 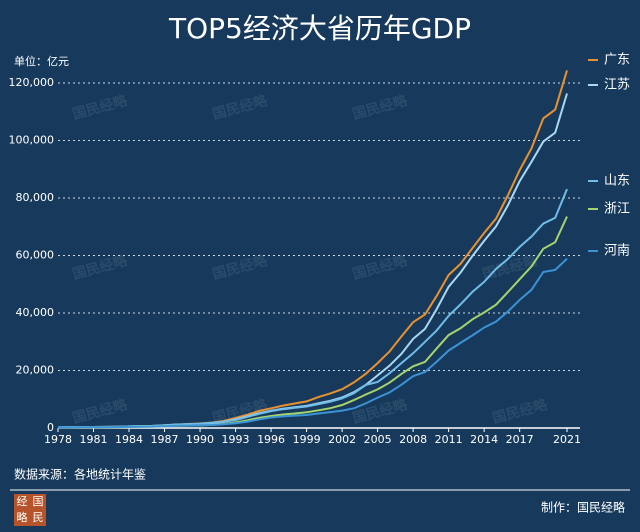 What do you see at coordinates (583, 507) in the screenshot?
I see `credit: 制作：国民经略` at bounding box center [583, 507].